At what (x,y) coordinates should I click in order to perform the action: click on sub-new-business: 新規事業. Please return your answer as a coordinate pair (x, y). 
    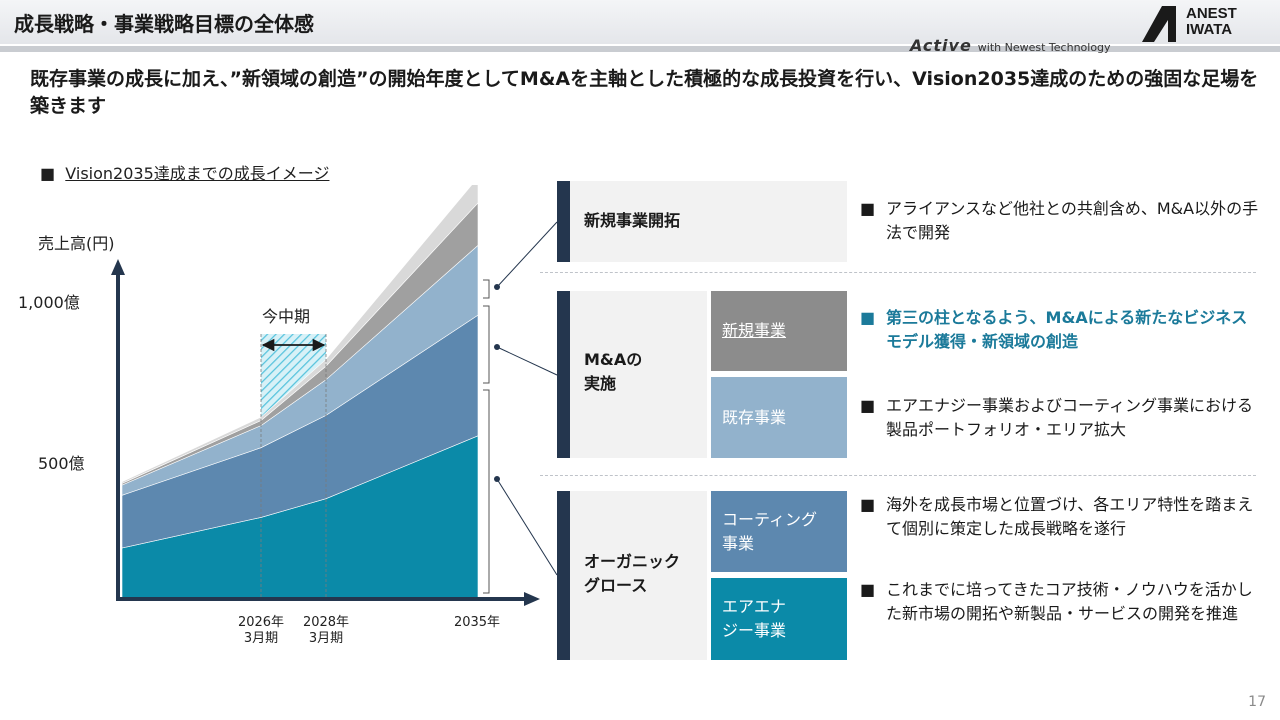
    Looking at the image, I should click on (779, 331).